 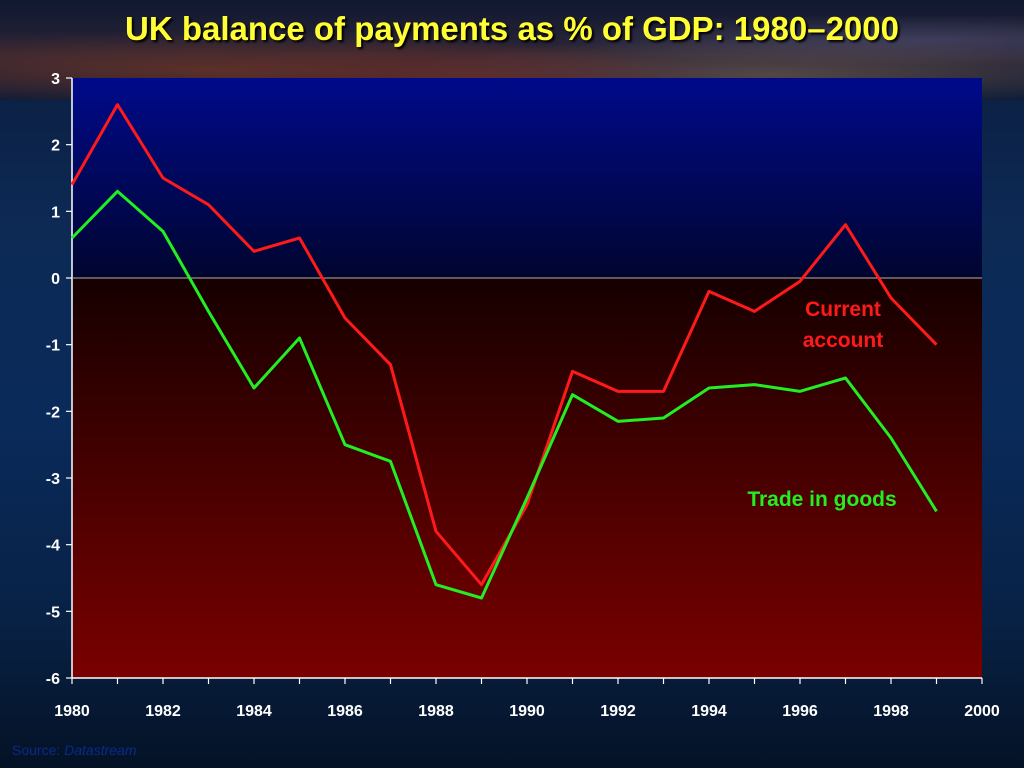 What do you see at coordinates (53, 346) in the screenshot?
I see `y-tick-label: -1` at bounding box center [53, 346].